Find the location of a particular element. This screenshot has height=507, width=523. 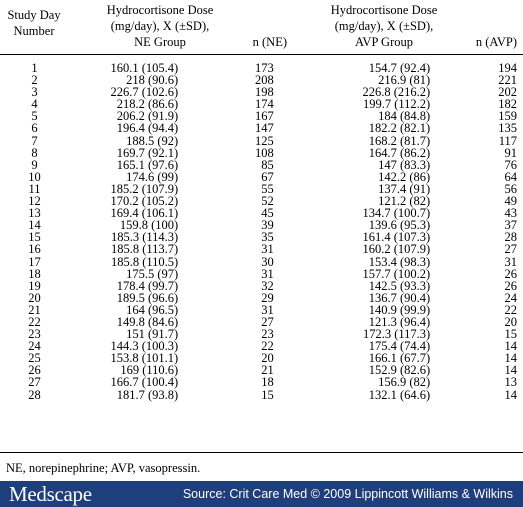

ne-dose-cell: 149.8 (84.6) is located at coordinates (147, 321).